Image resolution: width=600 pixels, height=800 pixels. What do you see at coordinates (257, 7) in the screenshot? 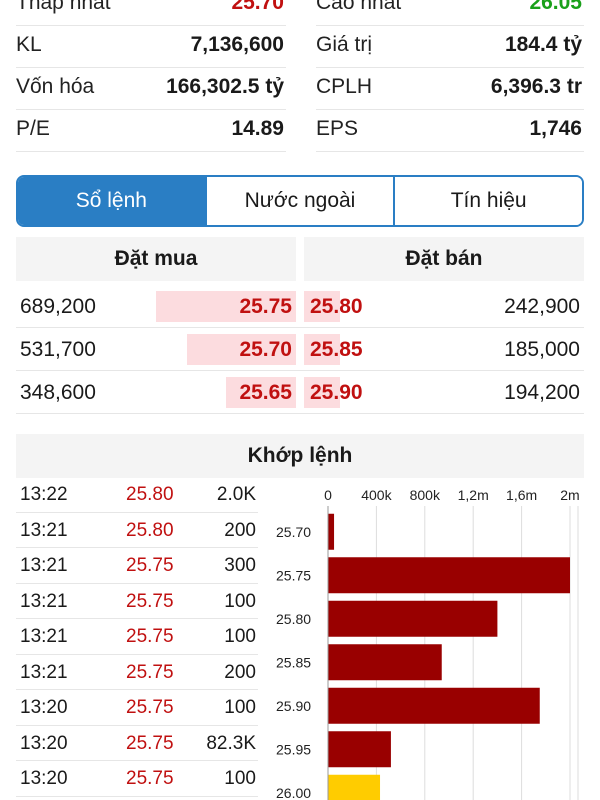
I see `stat-value: 25.70` at bounding box center [257, 7].